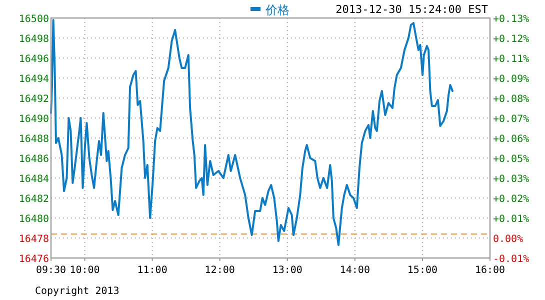  I want to click on y-tick-label: 16482, so click(33, 199).